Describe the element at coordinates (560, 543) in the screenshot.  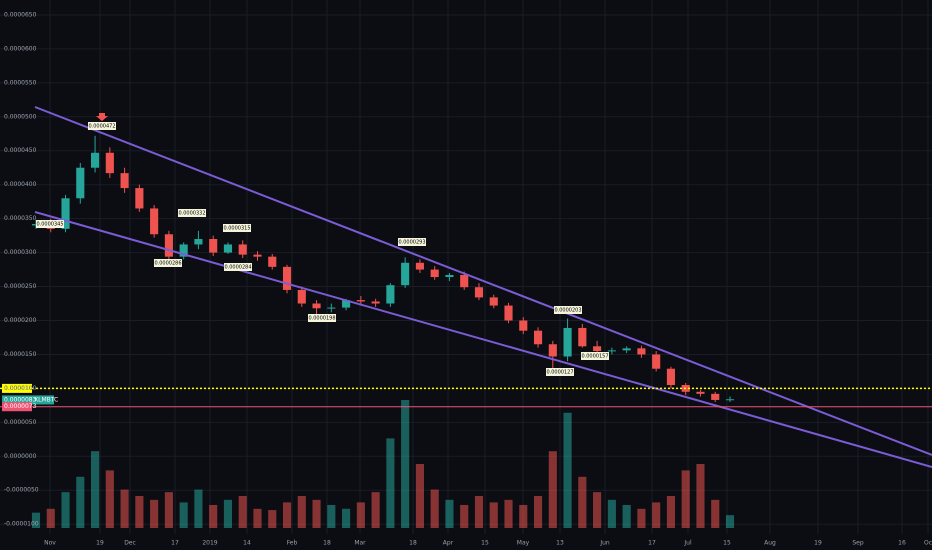
I see `x-tick-label: 13` at that location.